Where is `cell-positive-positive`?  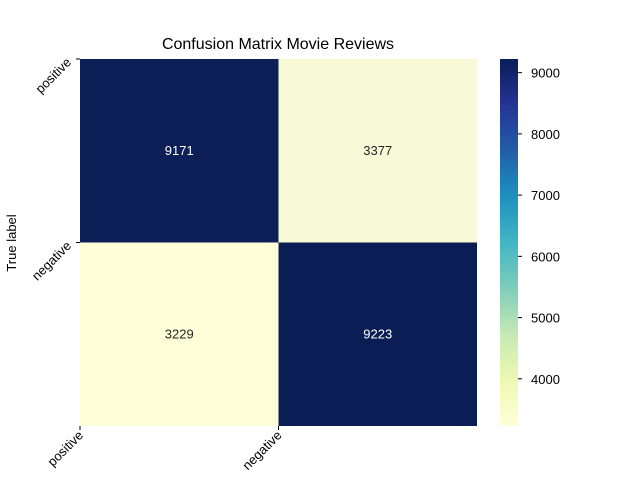 cell-positive-positive is located at coordinates (179, 151).